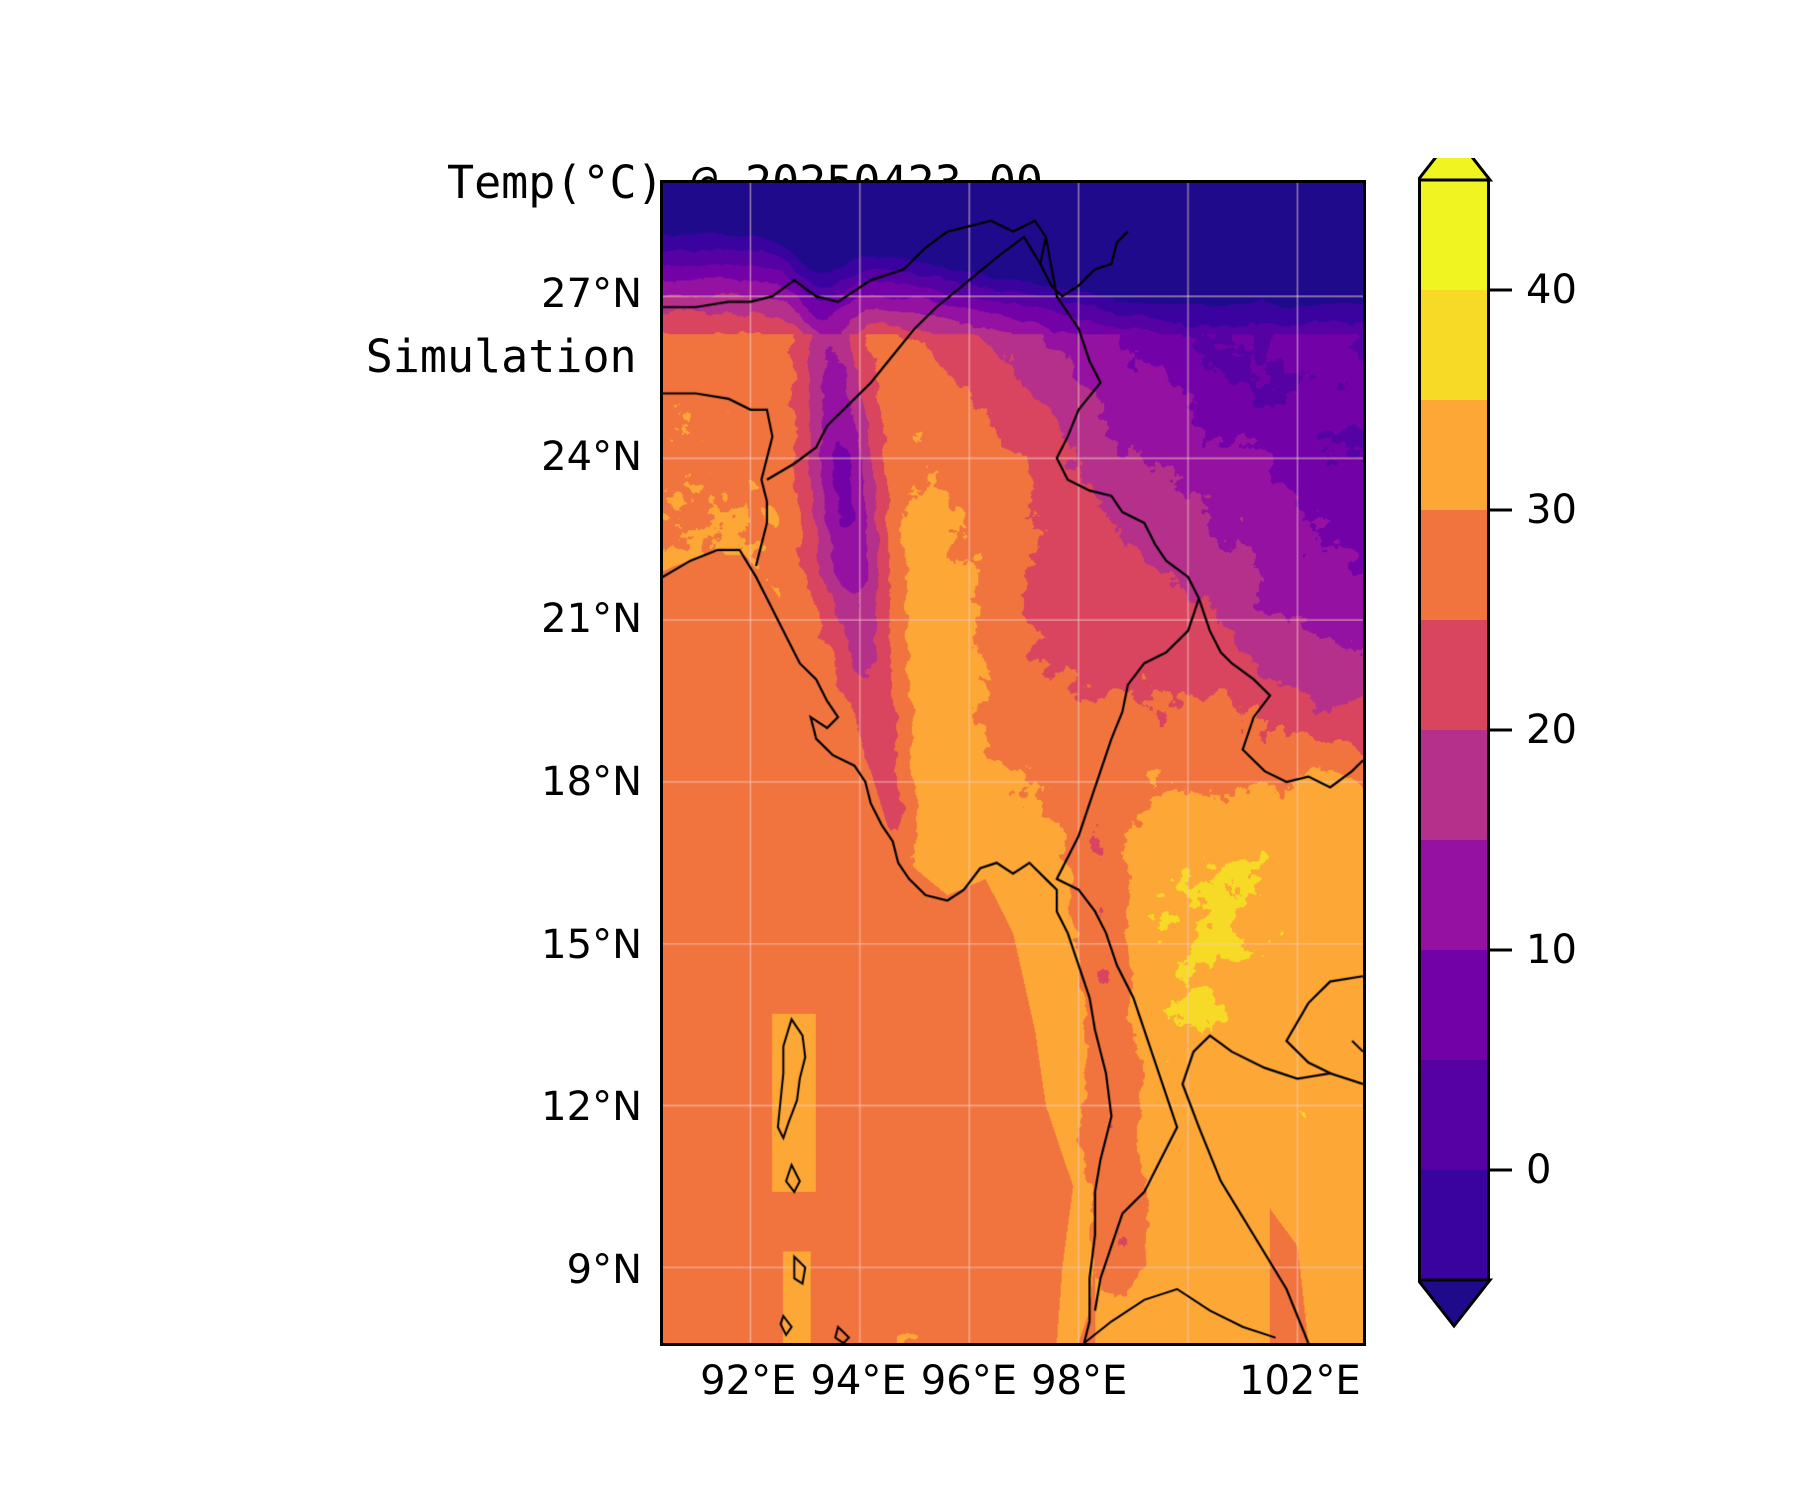  What do you see at coordinates (1454, 1225) in the screenshot?
I see `colorbar-band--5-0` at bounding box center [1454, 1225].